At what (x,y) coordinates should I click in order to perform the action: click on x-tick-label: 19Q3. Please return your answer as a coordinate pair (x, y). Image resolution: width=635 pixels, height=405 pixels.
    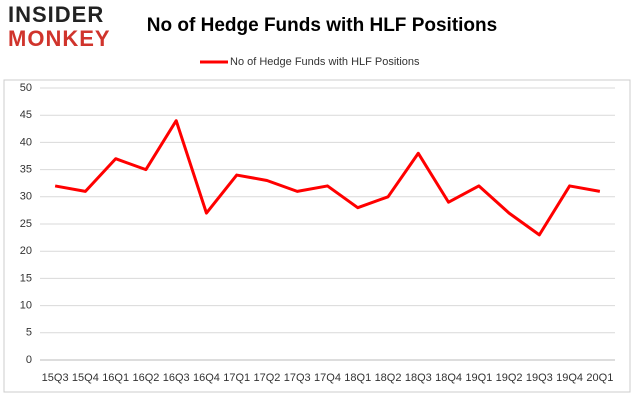
    Looking at the image, I should click on (539, 378).